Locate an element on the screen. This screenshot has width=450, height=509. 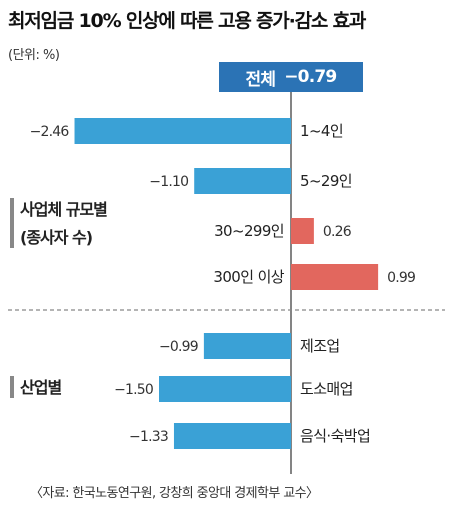
value-label-6: −1.50 is located at coordinates (133, 390).